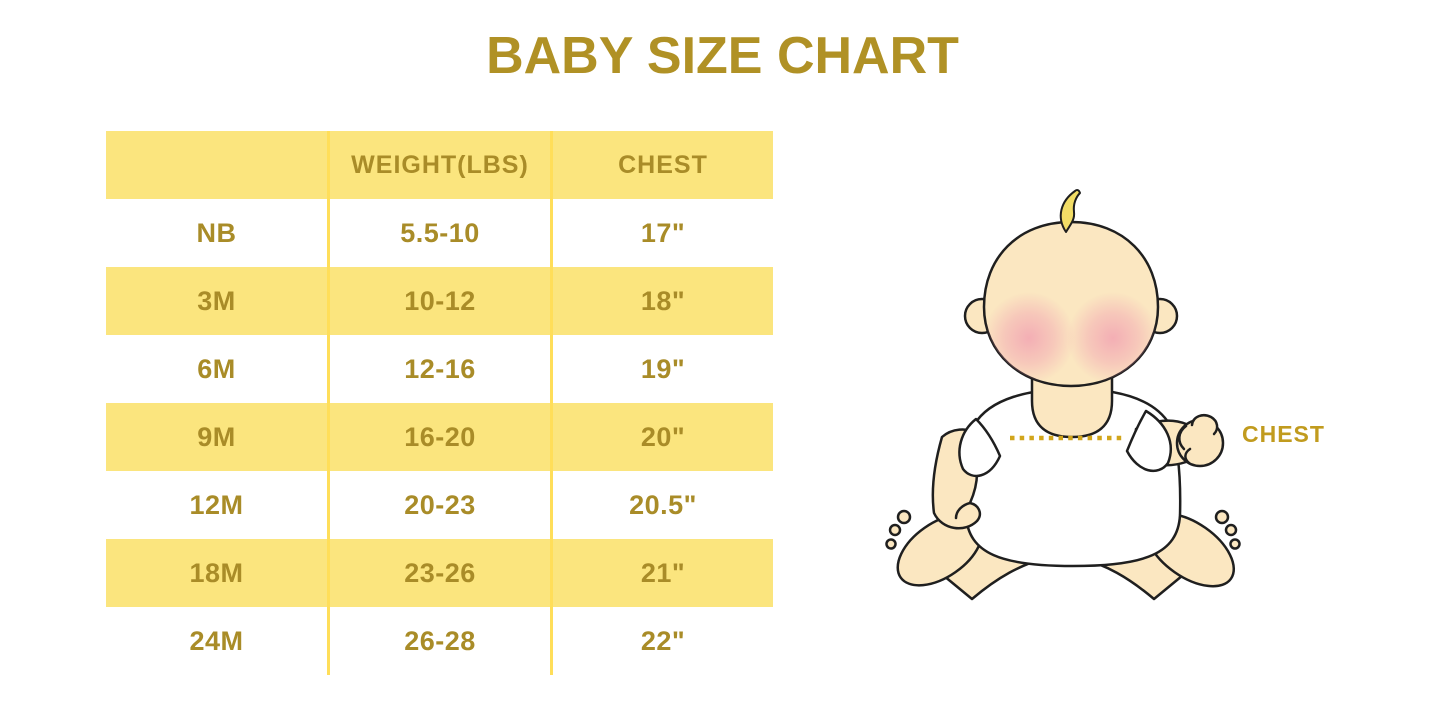 The image size is (1445, 723). What do you see at coordinates (1070, 210) in the screenshot?
I see `baby-hair-curl` at bounding box center [1070, 210].